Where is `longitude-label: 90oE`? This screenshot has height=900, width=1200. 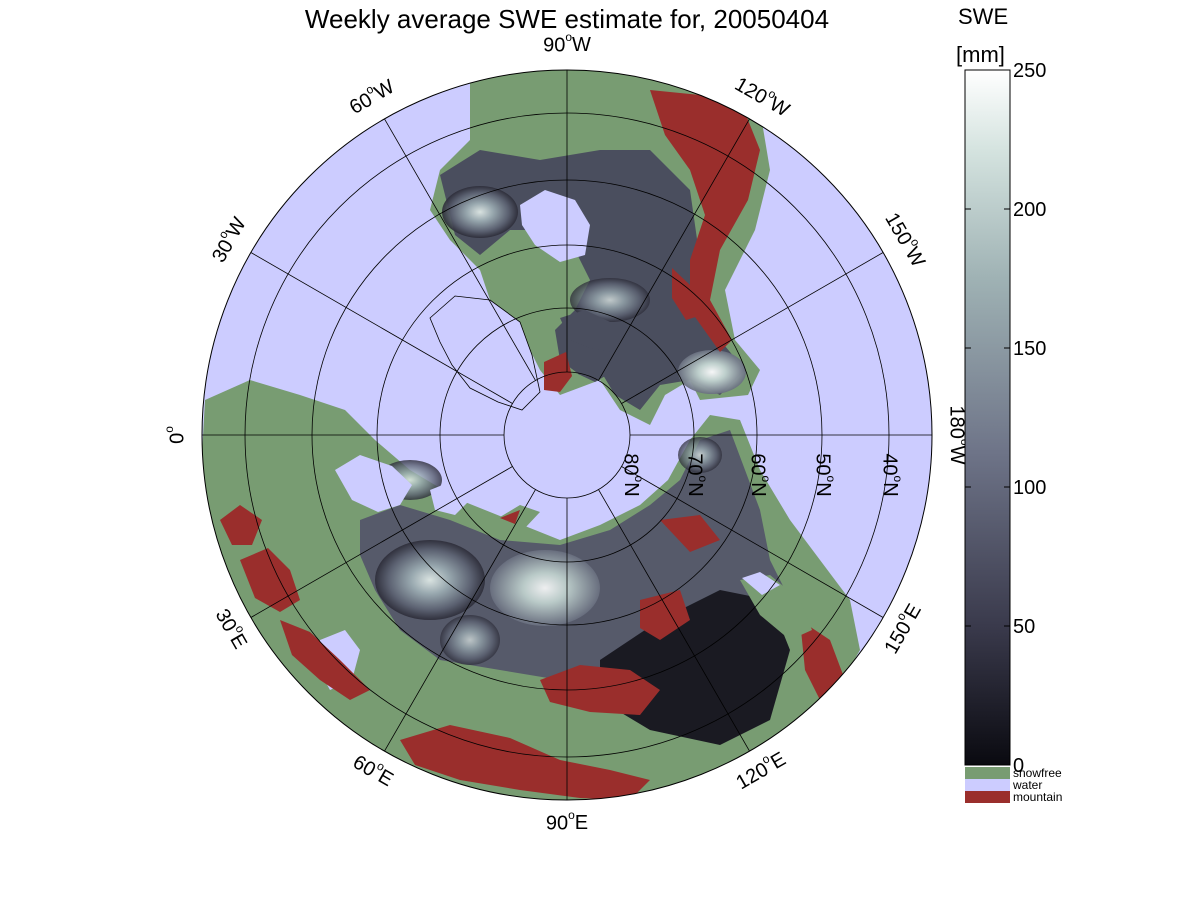
longitude-label: 90oE is located at coordinates (567, 821).